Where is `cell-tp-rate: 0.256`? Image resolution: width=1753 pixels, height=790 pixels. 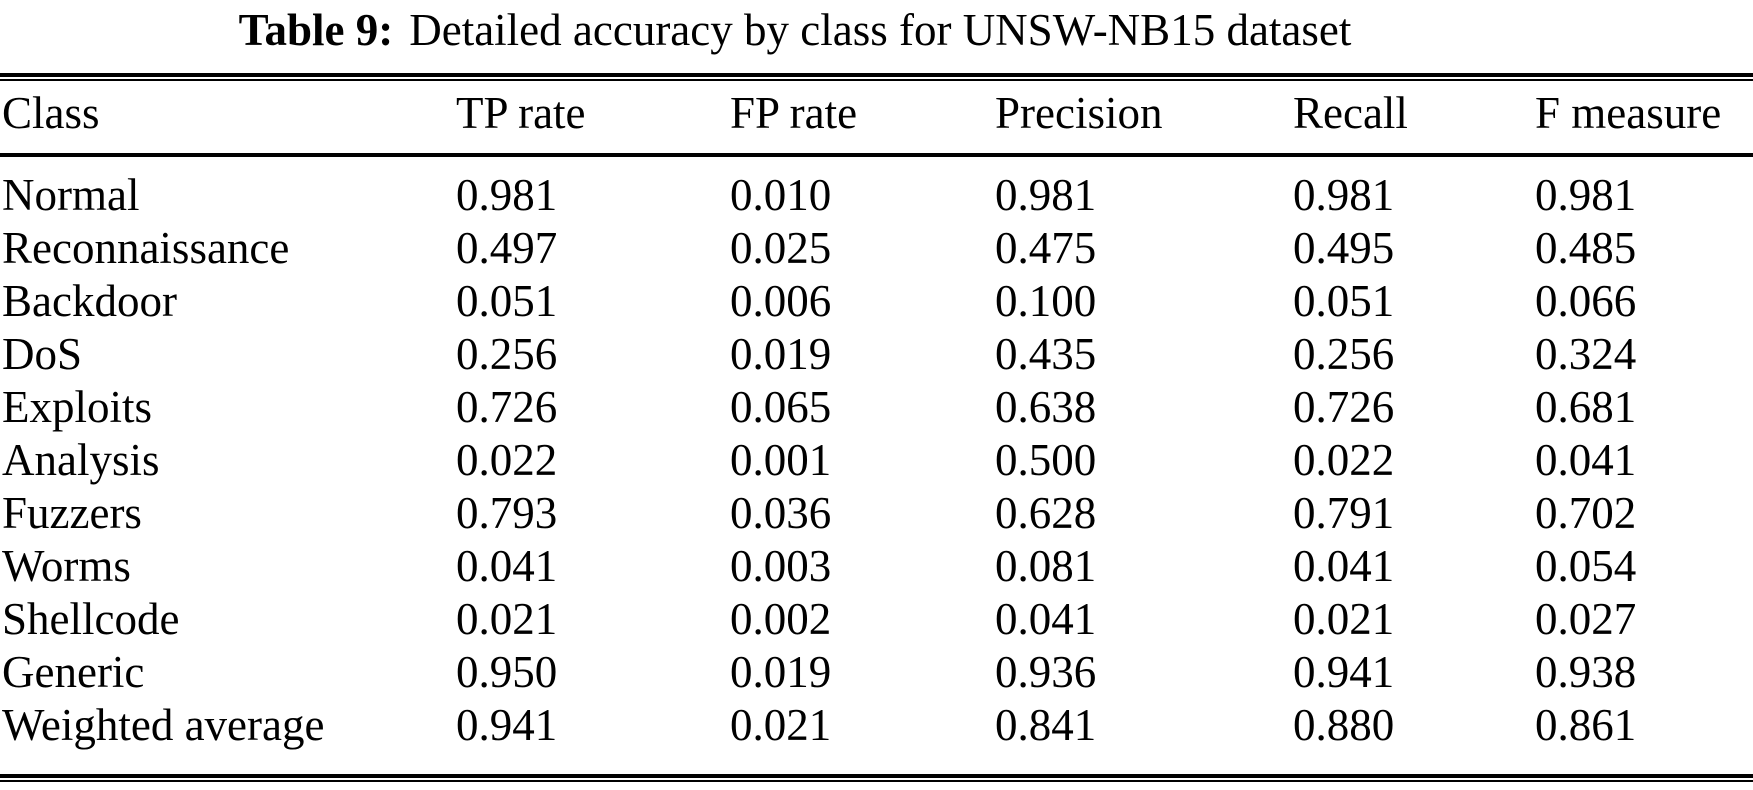 cell-tp-rate: 0.256 is located at coordinates (507, 354).